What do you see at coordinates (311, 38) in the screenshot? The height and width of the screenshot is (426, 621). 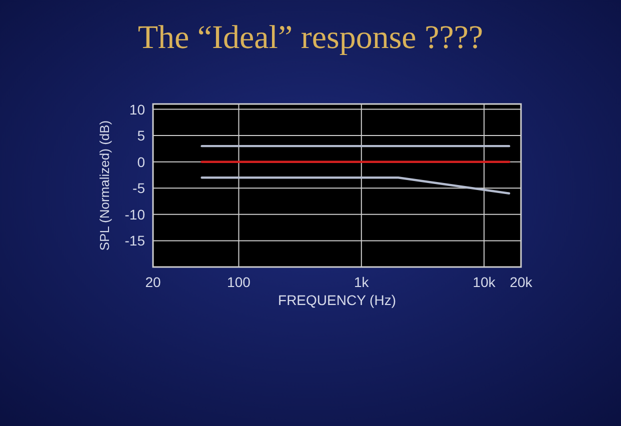 I see `chart-title: The “Ideal” response ????` at bounding box center [311, 38].